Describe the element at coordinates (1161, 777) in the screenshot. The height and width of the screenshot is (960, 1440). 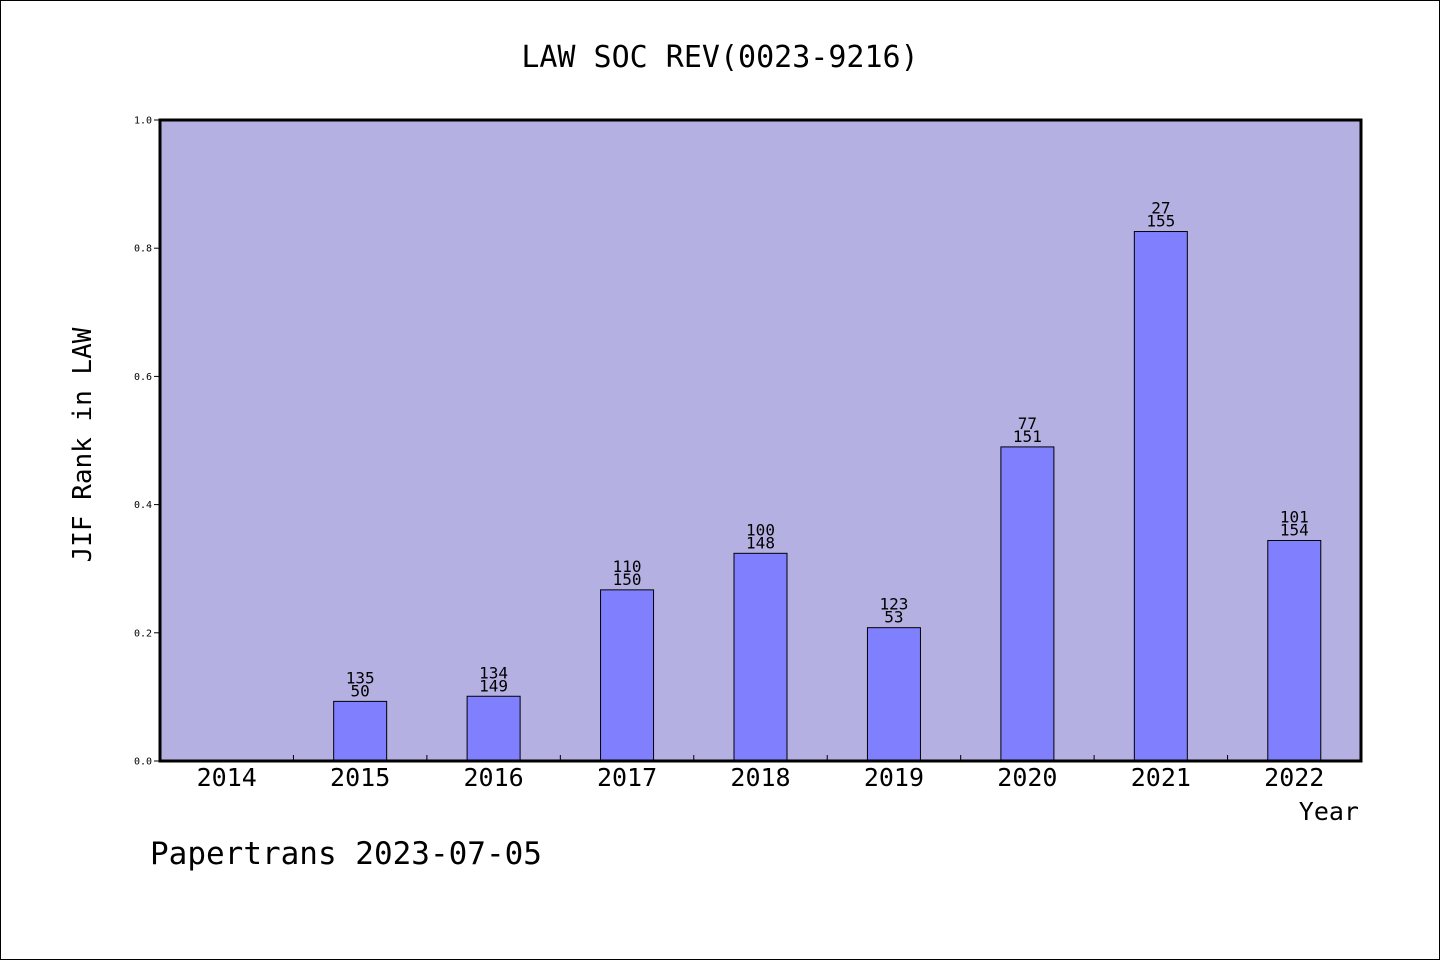
I see `x-tick-label: 2021` at that location.